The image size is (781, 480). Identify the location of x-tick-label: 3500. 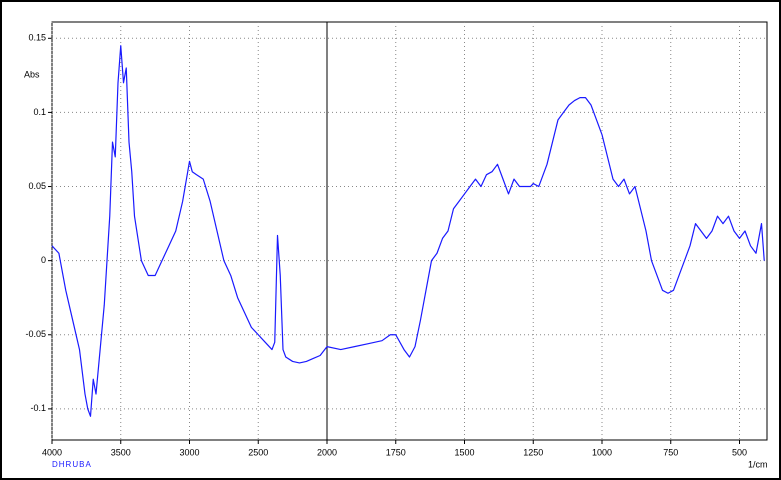
(121, 452).